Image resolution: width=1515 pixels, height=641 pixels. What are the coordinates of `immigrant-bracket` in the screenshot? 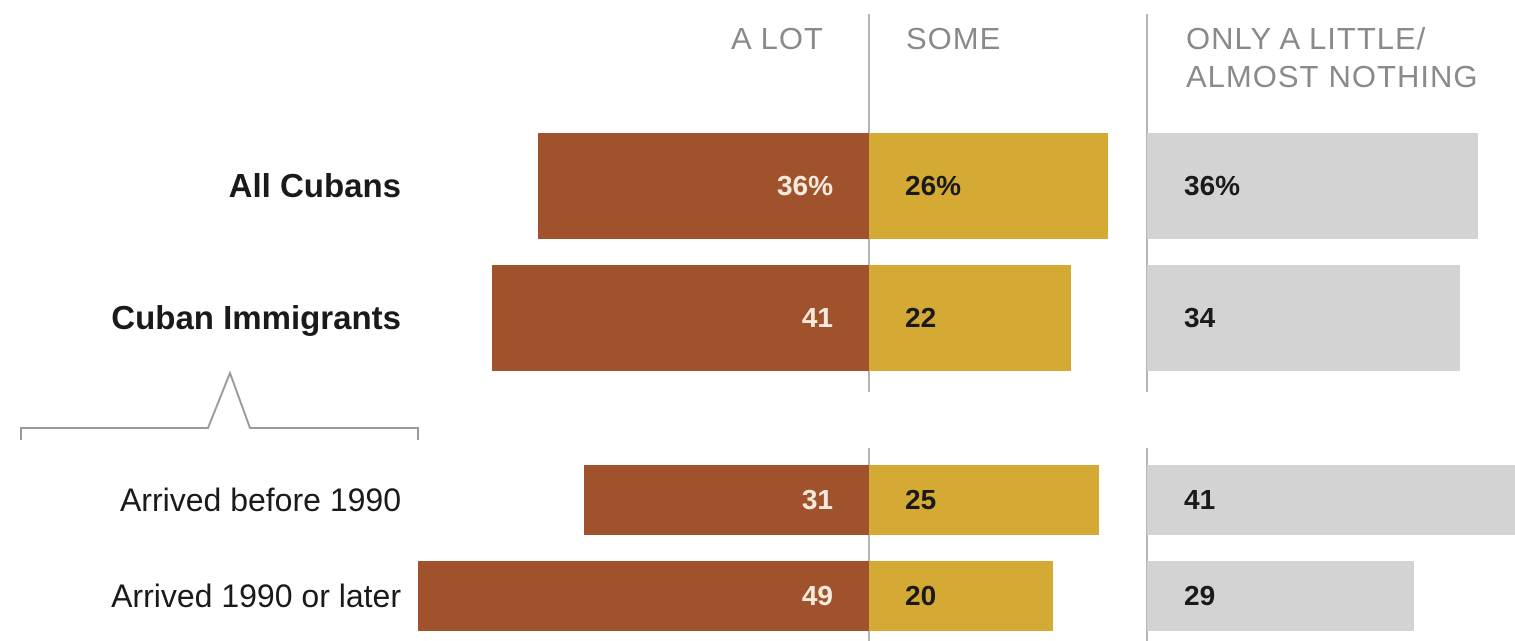 It's located at (219, 405).